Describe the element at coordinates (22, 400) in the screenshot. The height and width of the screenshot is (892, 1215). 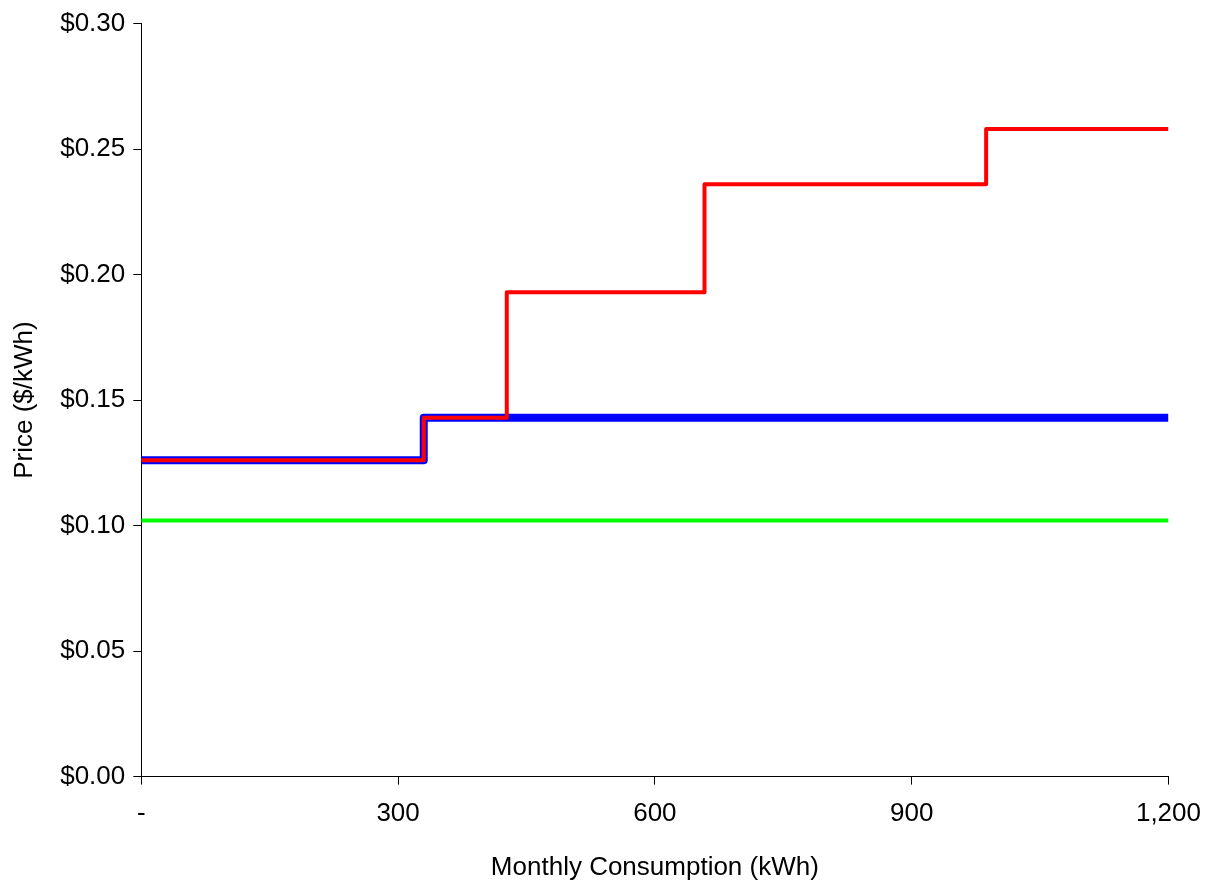
I see `y-axis-title: Price ($/kWh)` at that location.